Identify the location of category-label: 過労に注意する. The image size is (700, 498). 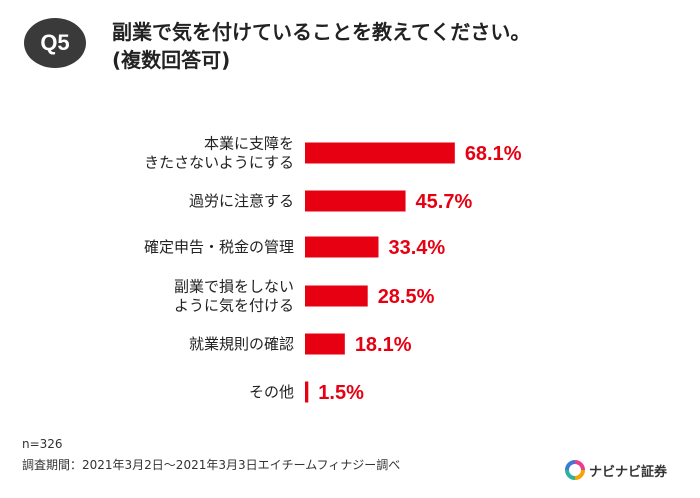
(241, 201).